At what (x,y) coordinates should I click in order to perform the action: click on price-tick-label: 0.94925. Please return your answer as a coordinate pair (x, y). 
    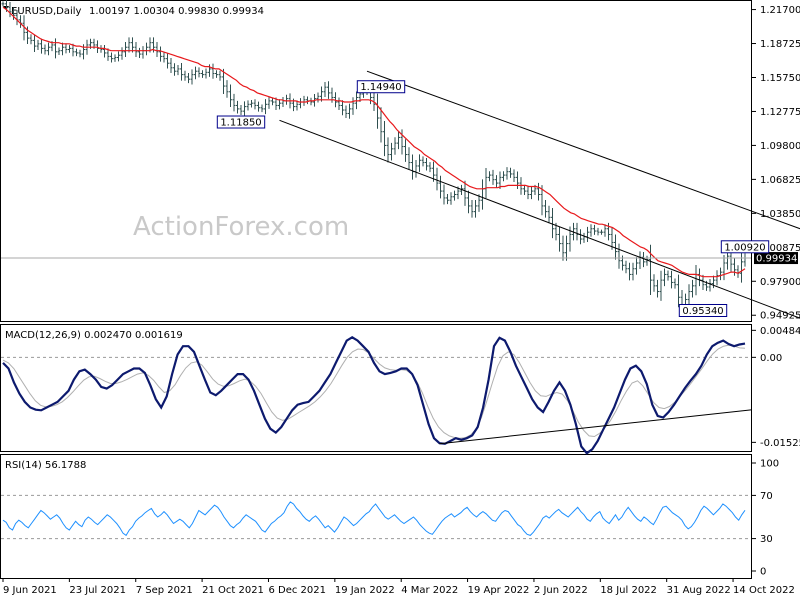
    Looking at the image, I should click on (780, 316).